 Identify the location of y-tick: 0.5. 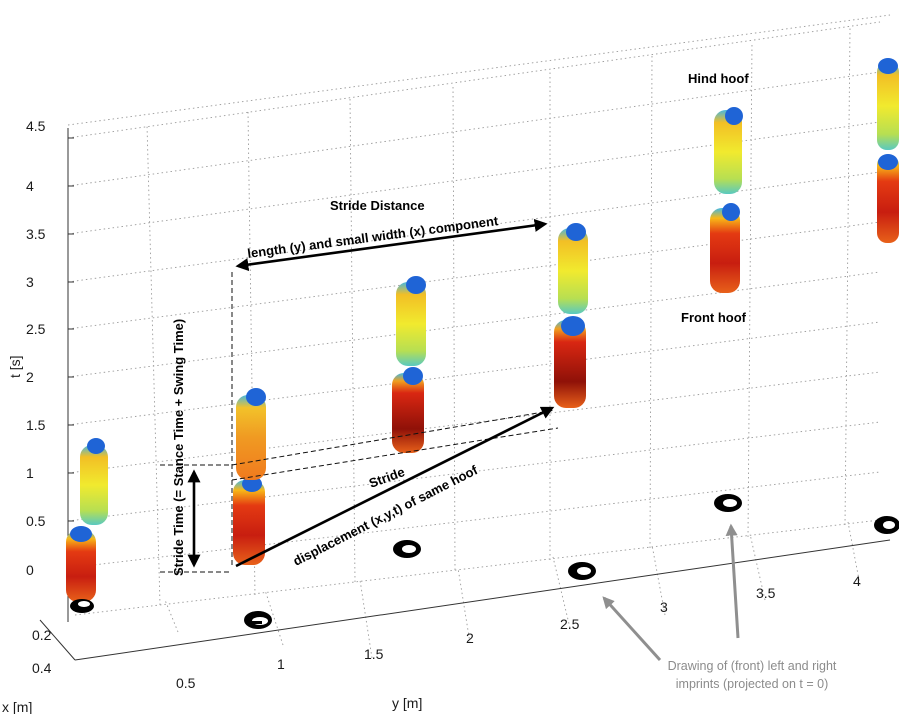
(186, 683).